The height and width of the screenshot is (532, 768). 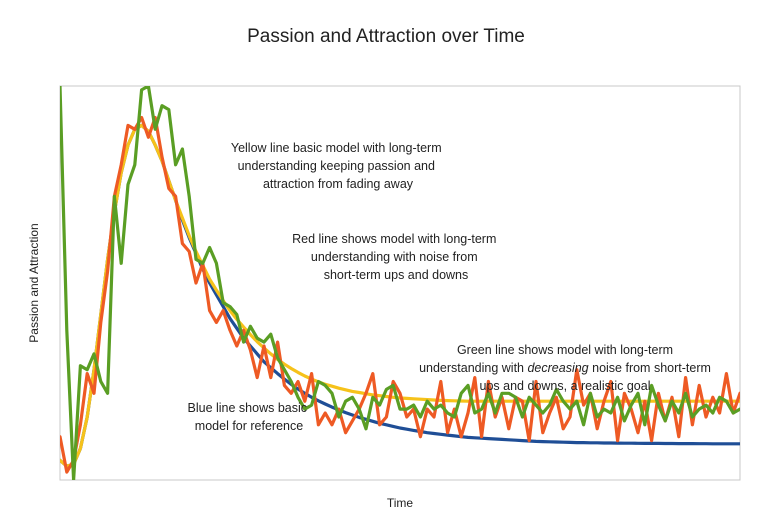 I want to click on annotation-green-line-2a: understanding with, so click(x=473, y=368).